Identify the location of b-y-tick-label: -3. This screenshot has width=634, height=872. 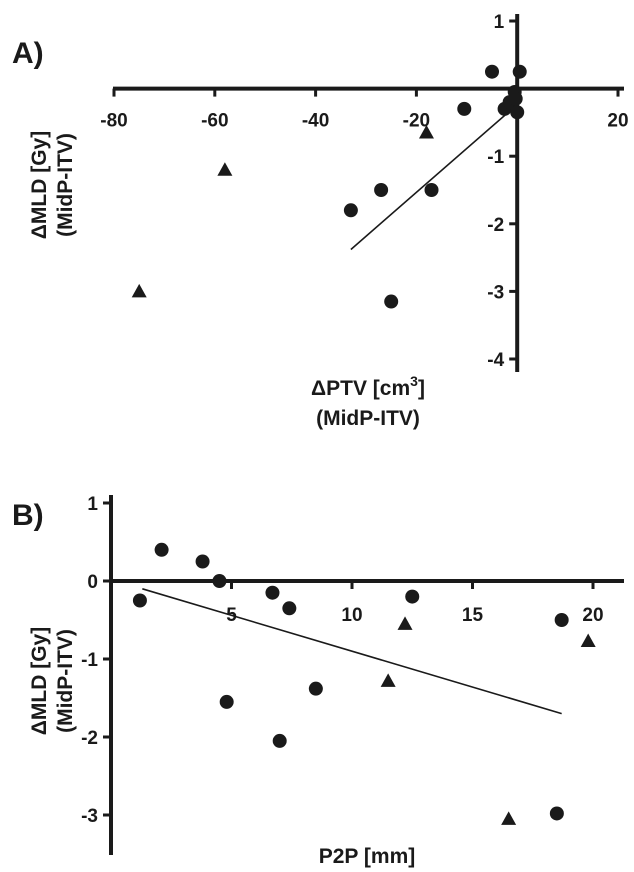
(89, 816).